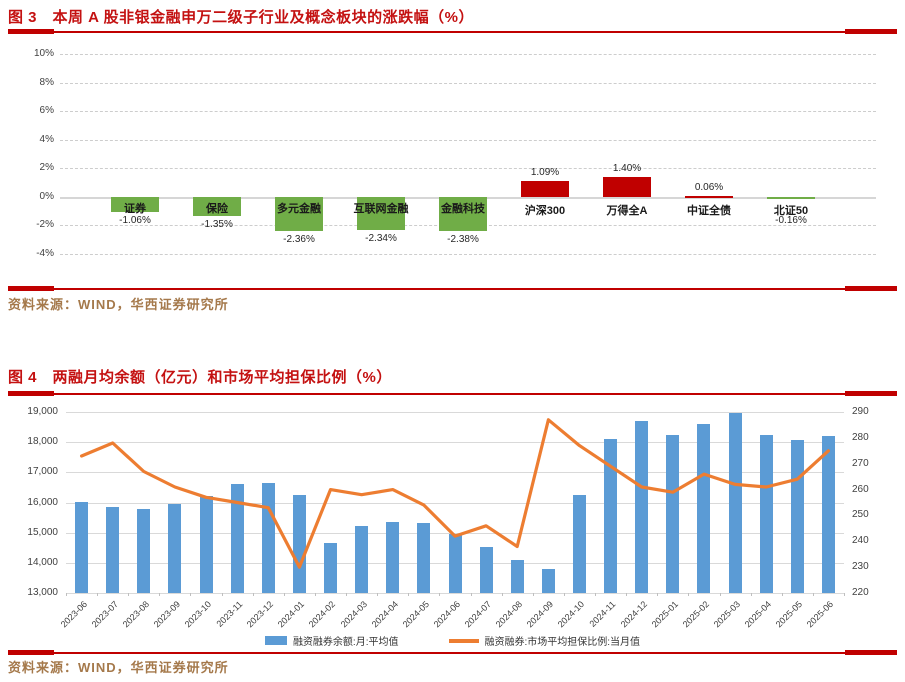  Describe the element at coordinates (291, 614) in the screenshot. I see `x-tick-text: 2024-01` at that location.